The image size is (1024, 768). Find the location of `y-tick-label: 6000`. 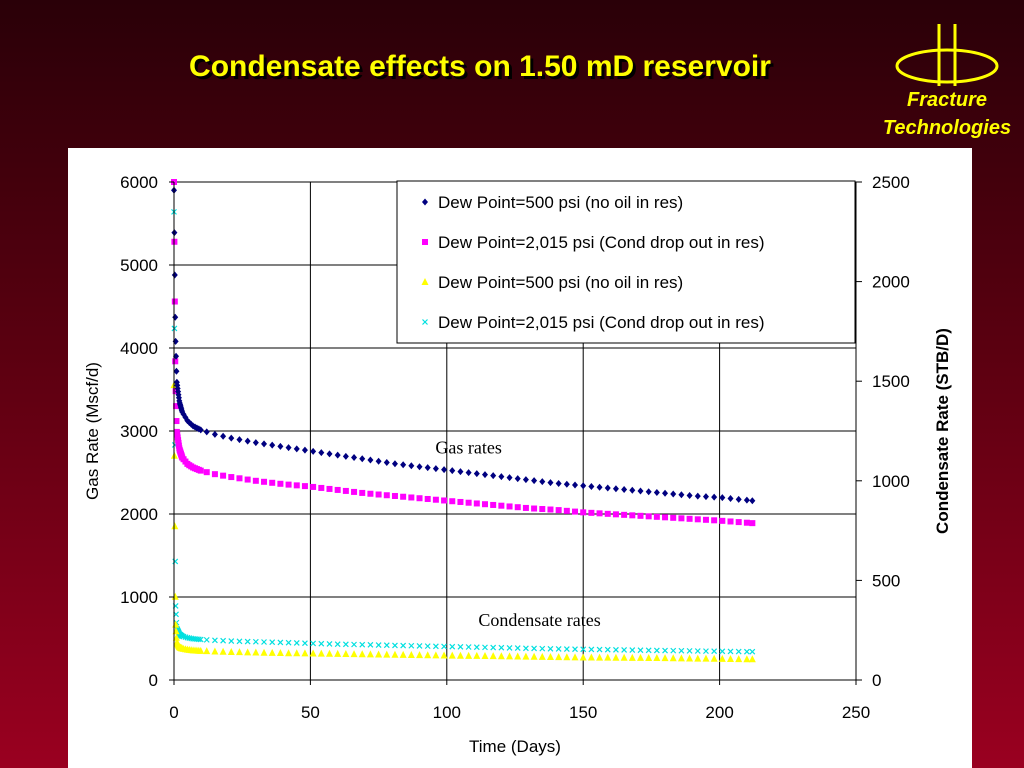

y-tick-label: 6000 is located at coordinates (139, 182).